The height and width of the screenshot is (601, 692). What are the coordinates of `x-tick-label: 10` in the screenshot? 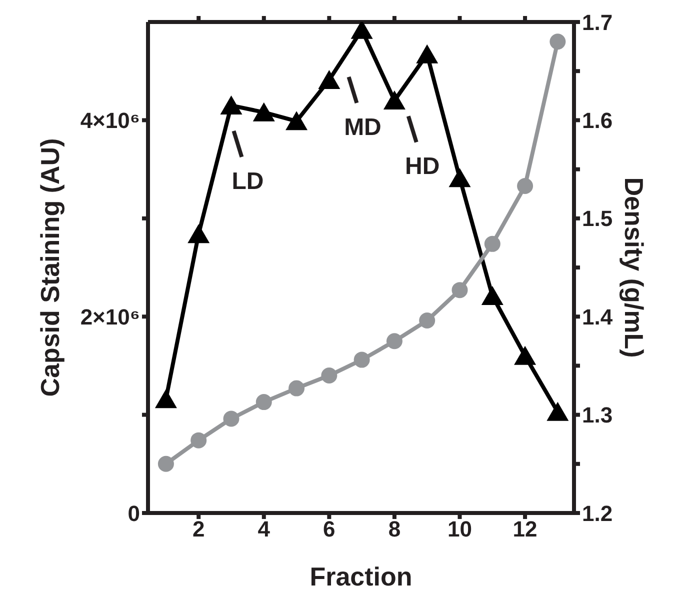 It's located at (460, 529).